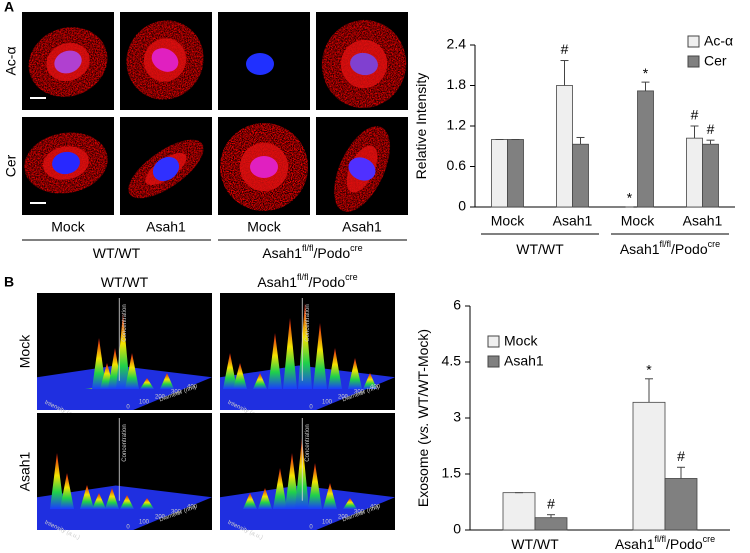  Describe the element at coordinates (521, 341) in the screenshot. I see `legend-label: Mock` at that location.